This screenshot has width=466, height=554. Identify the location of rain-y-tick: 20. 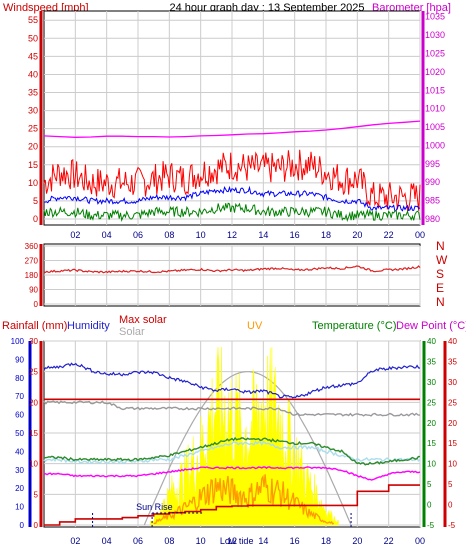
(33, 402).